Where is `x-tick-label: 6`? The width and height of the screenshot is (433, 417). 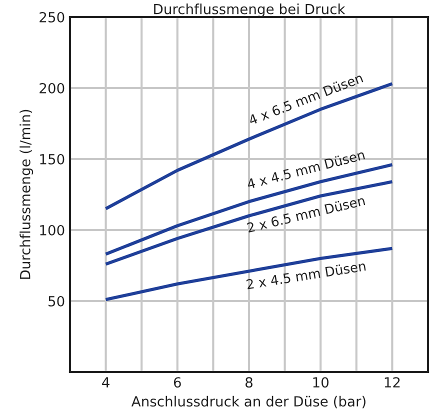
x-tick-label: 6 is located at coordinates (177, 382).